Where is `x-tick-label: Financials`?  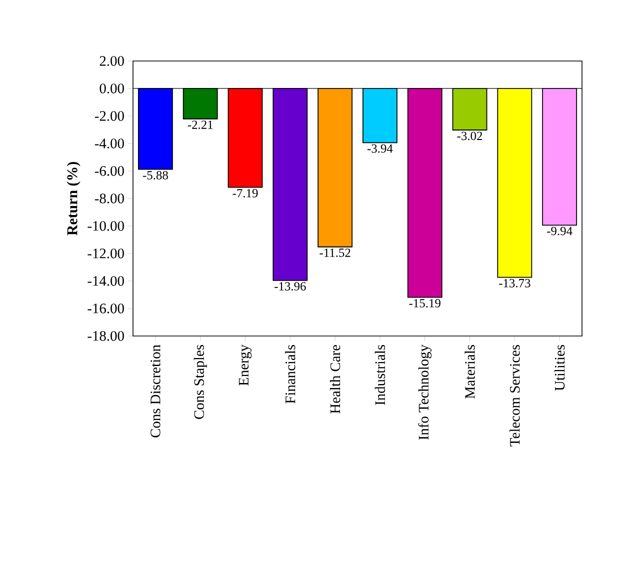 x-tick-label: Financials is located at coordinates (290, 374).